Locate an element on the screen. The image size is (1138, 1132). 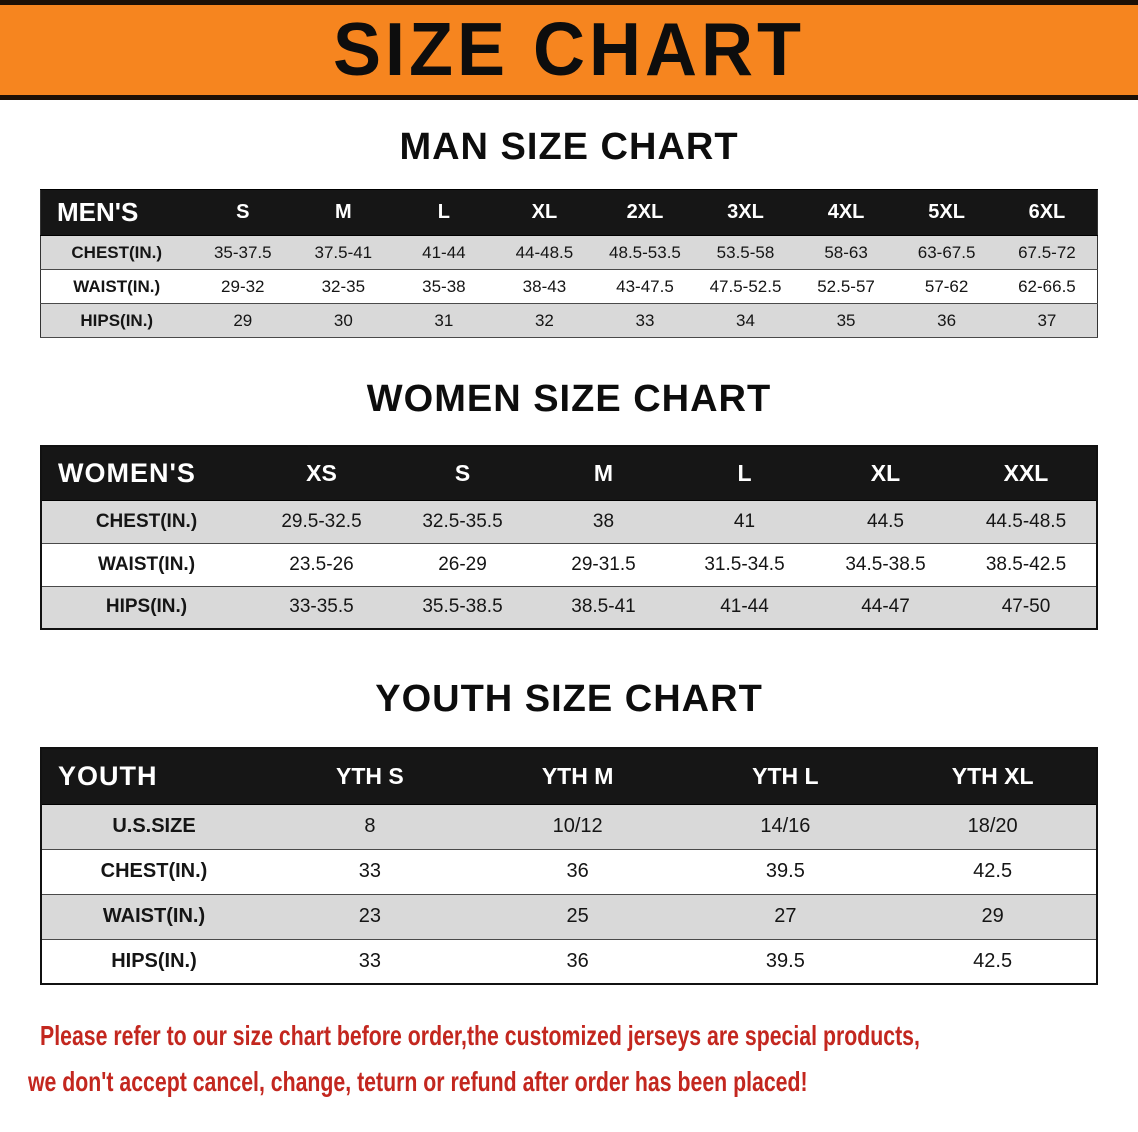
size-header-cell: 3XL is located at coordinates (745, 212).